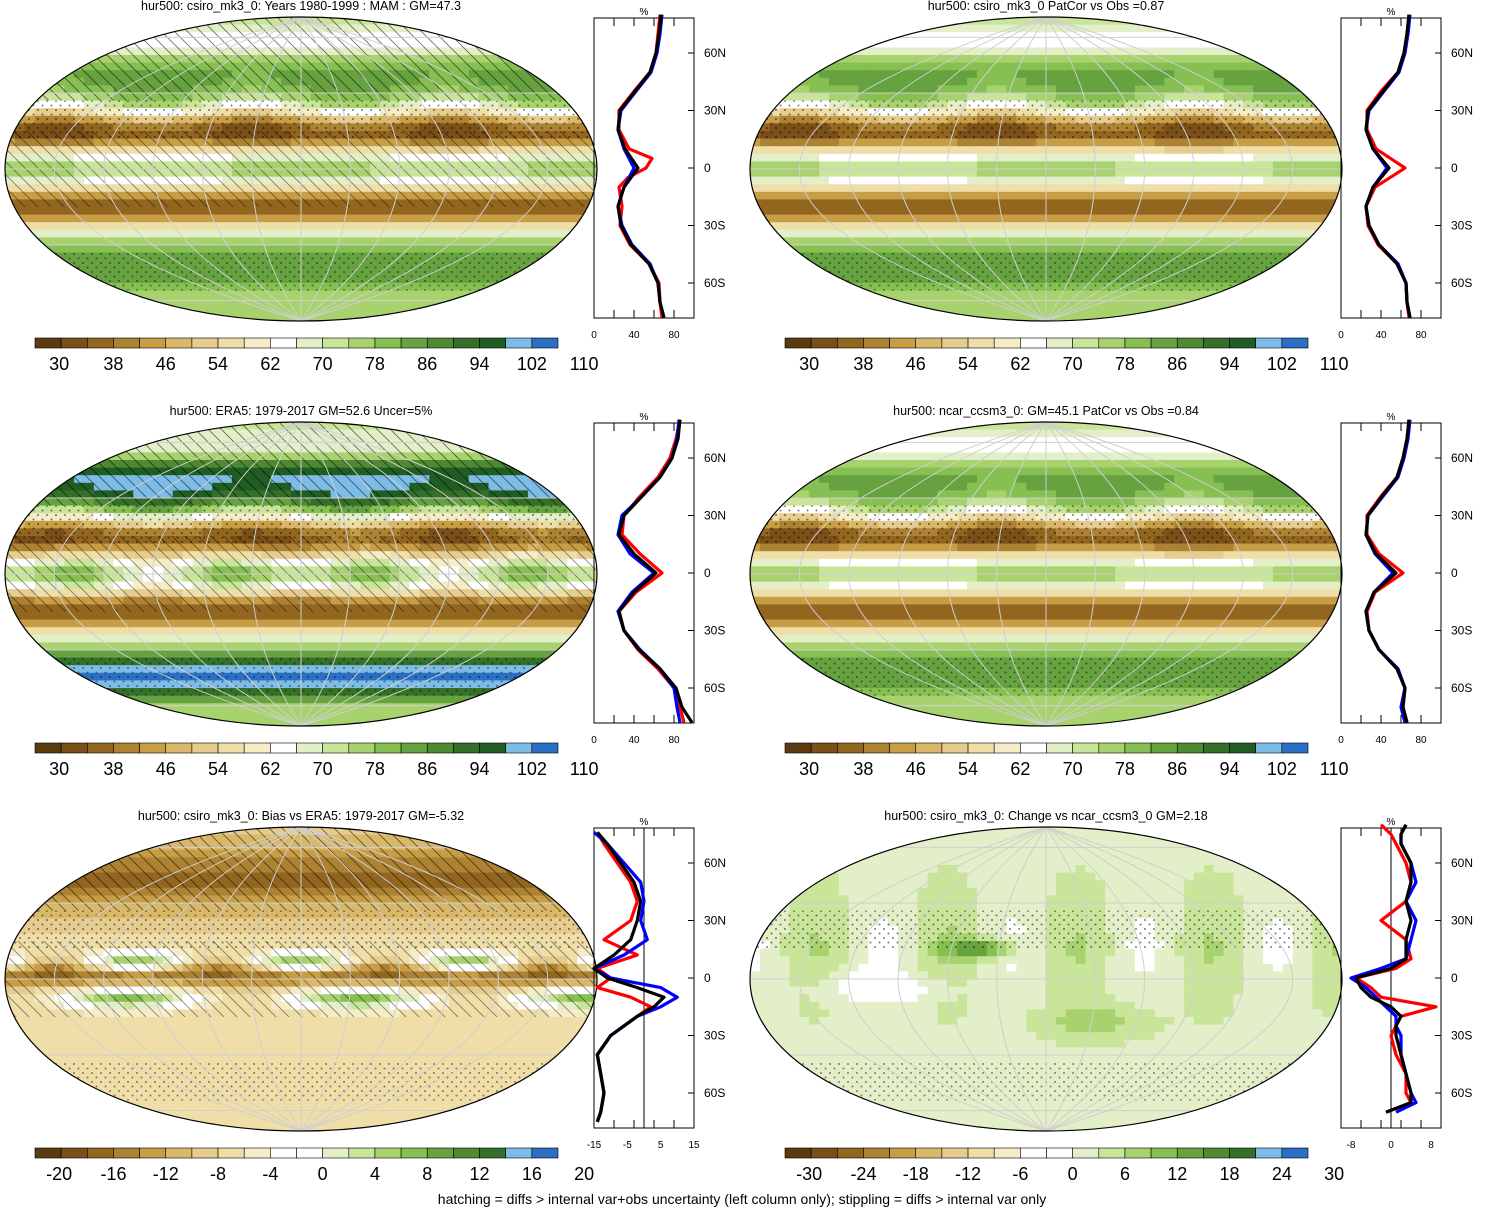 Image resolution: width=1485 pixels, height=1212 pixels. What do you see at coordinates (1282, 1174) in the screenshot?
I see `colorbar-label: 24` at bounding box center [1282, 1174].